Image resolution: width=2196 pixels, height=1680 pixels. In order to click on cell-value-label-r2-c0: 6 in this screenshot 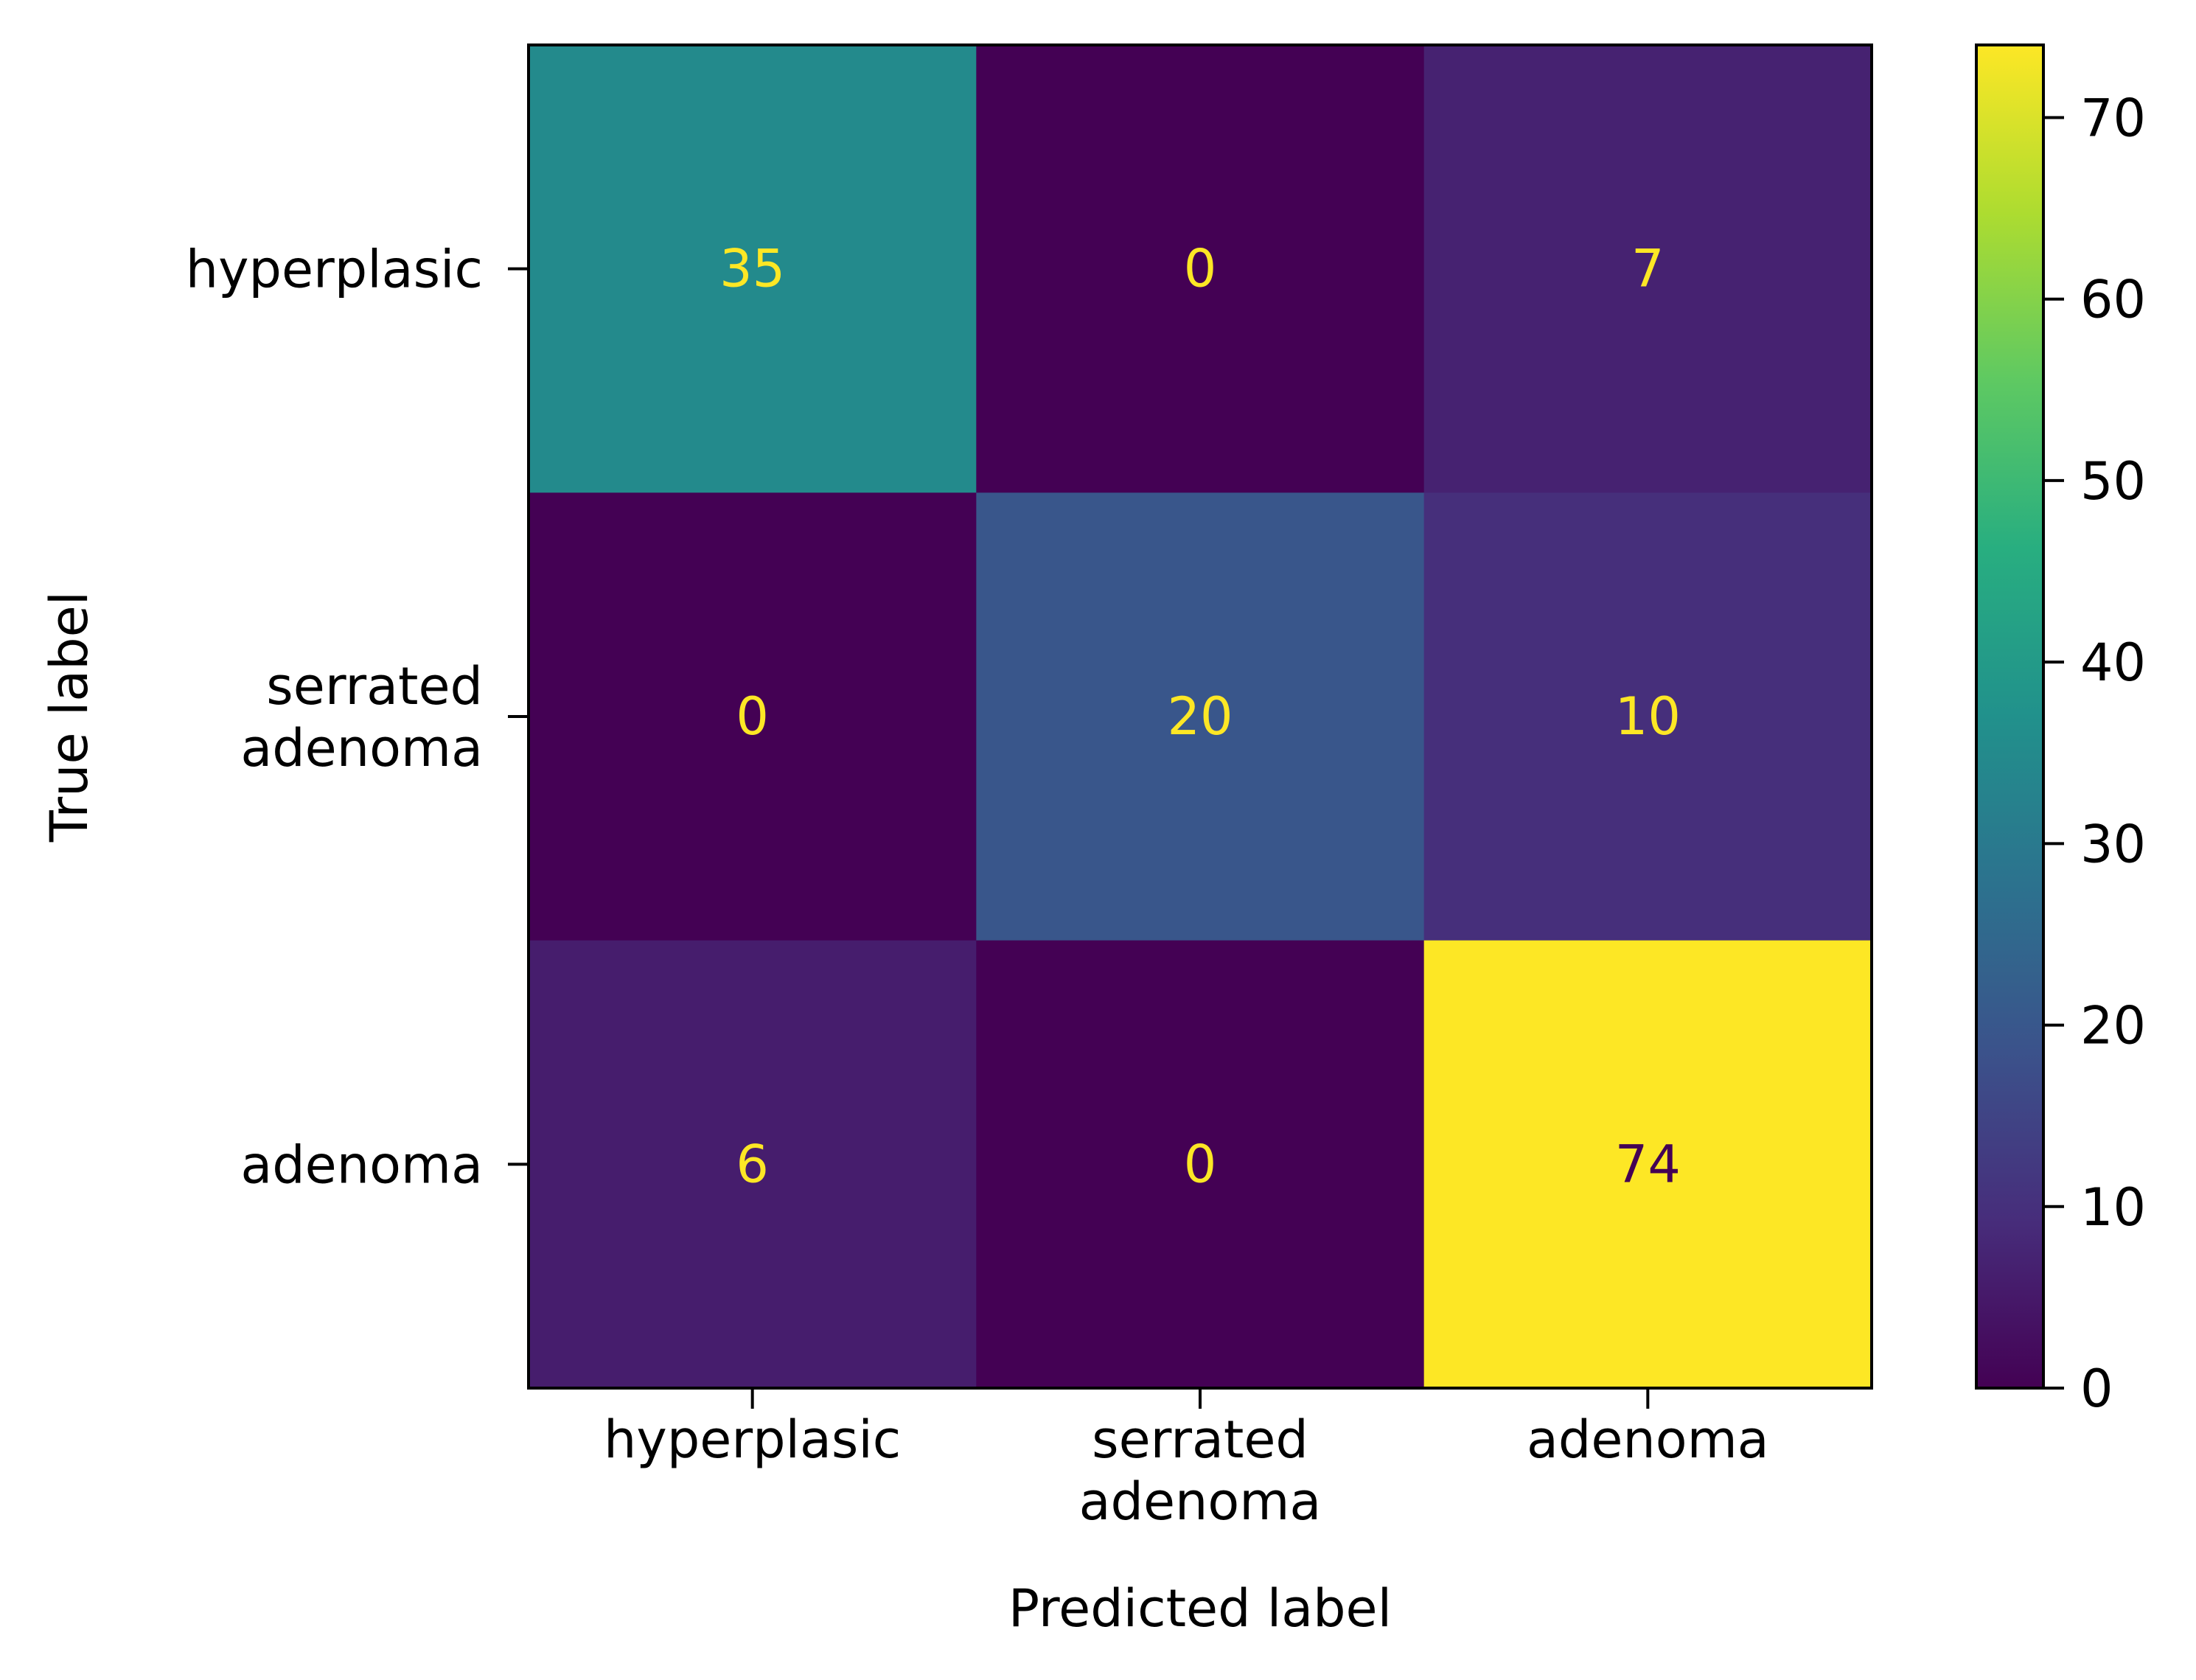, I will do `click(752, 1164)`.